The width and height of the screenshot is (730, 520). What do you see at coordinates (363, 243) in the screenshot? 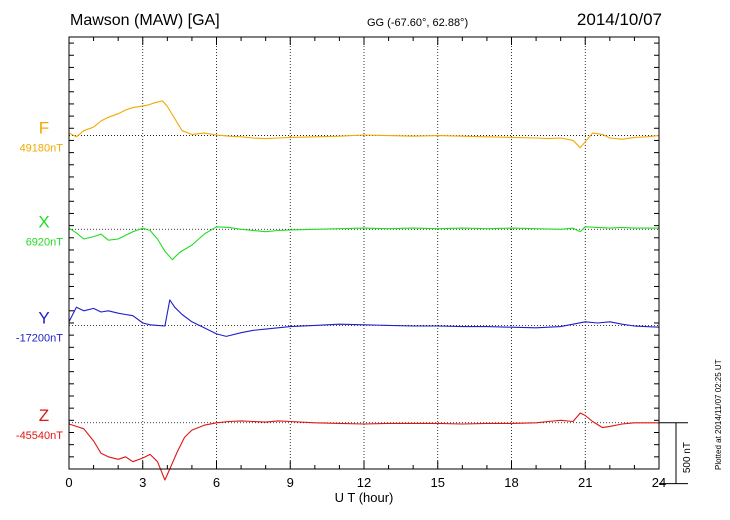
I see `series-line-X` at bounding box center [363, 243].